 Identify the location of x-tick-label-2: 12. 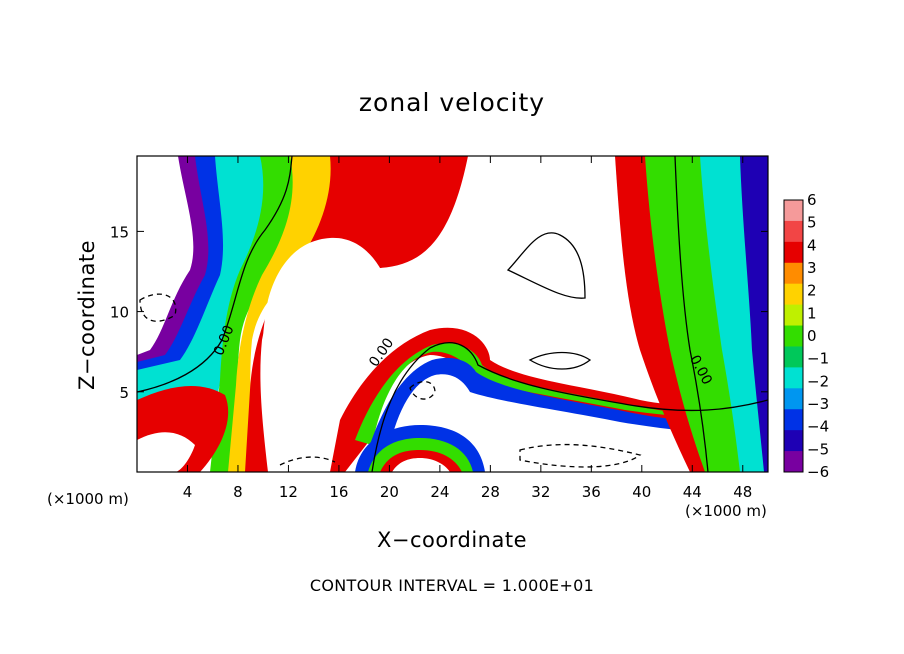
(288, 492).